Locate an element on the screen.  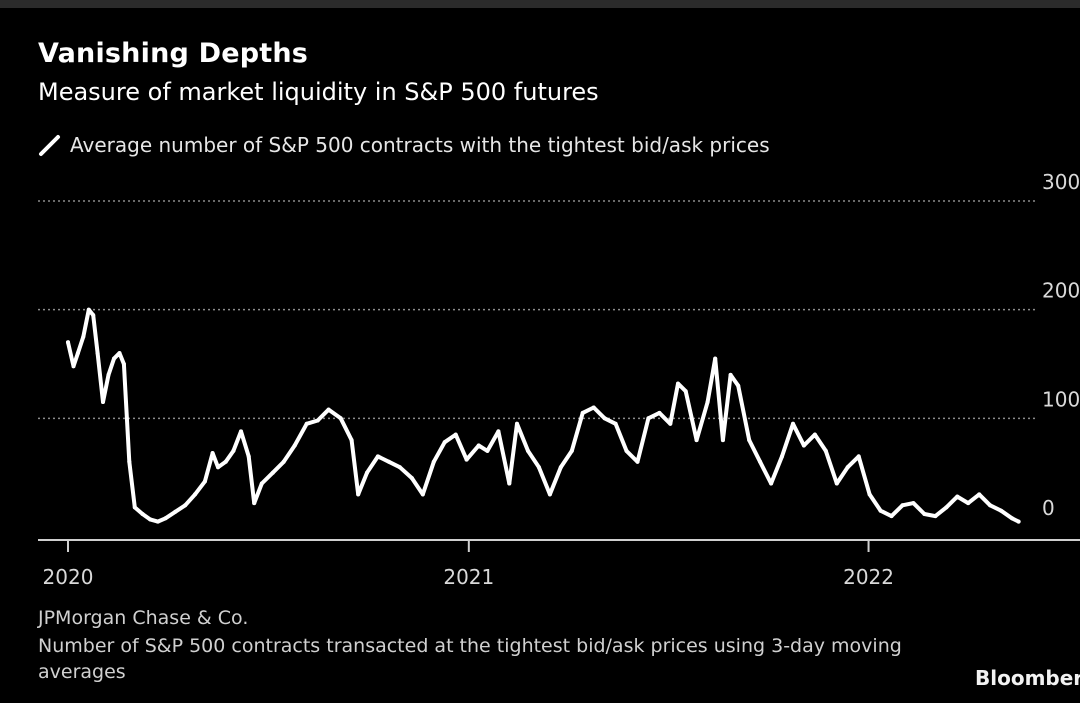
y-tick-label-100: 100 is located at coordinates (1061, 399).